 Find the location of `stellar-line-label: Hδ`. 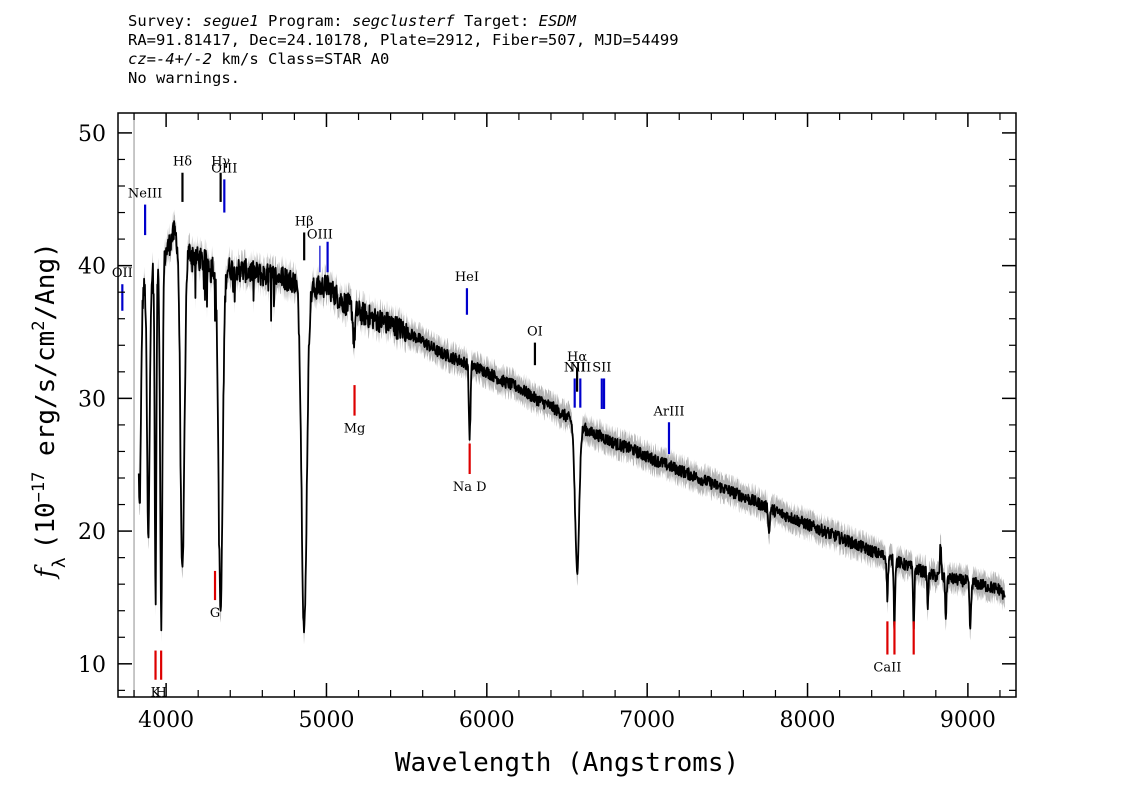

stellar-line-label: Hδ is located at coordinates (182, 162).